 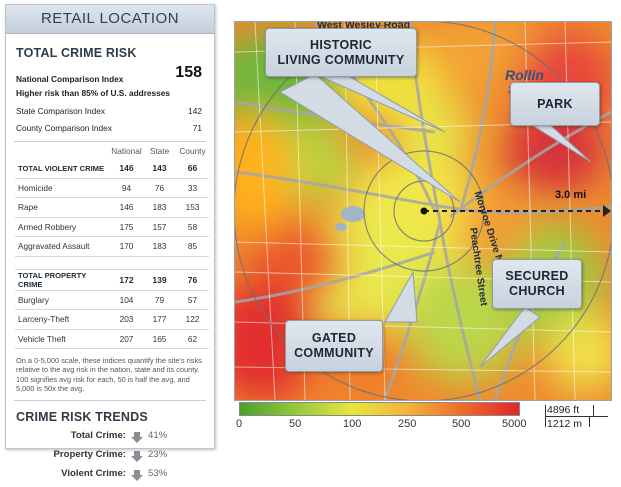 I want to click on row-state: 183, so click(x=159, y=246).